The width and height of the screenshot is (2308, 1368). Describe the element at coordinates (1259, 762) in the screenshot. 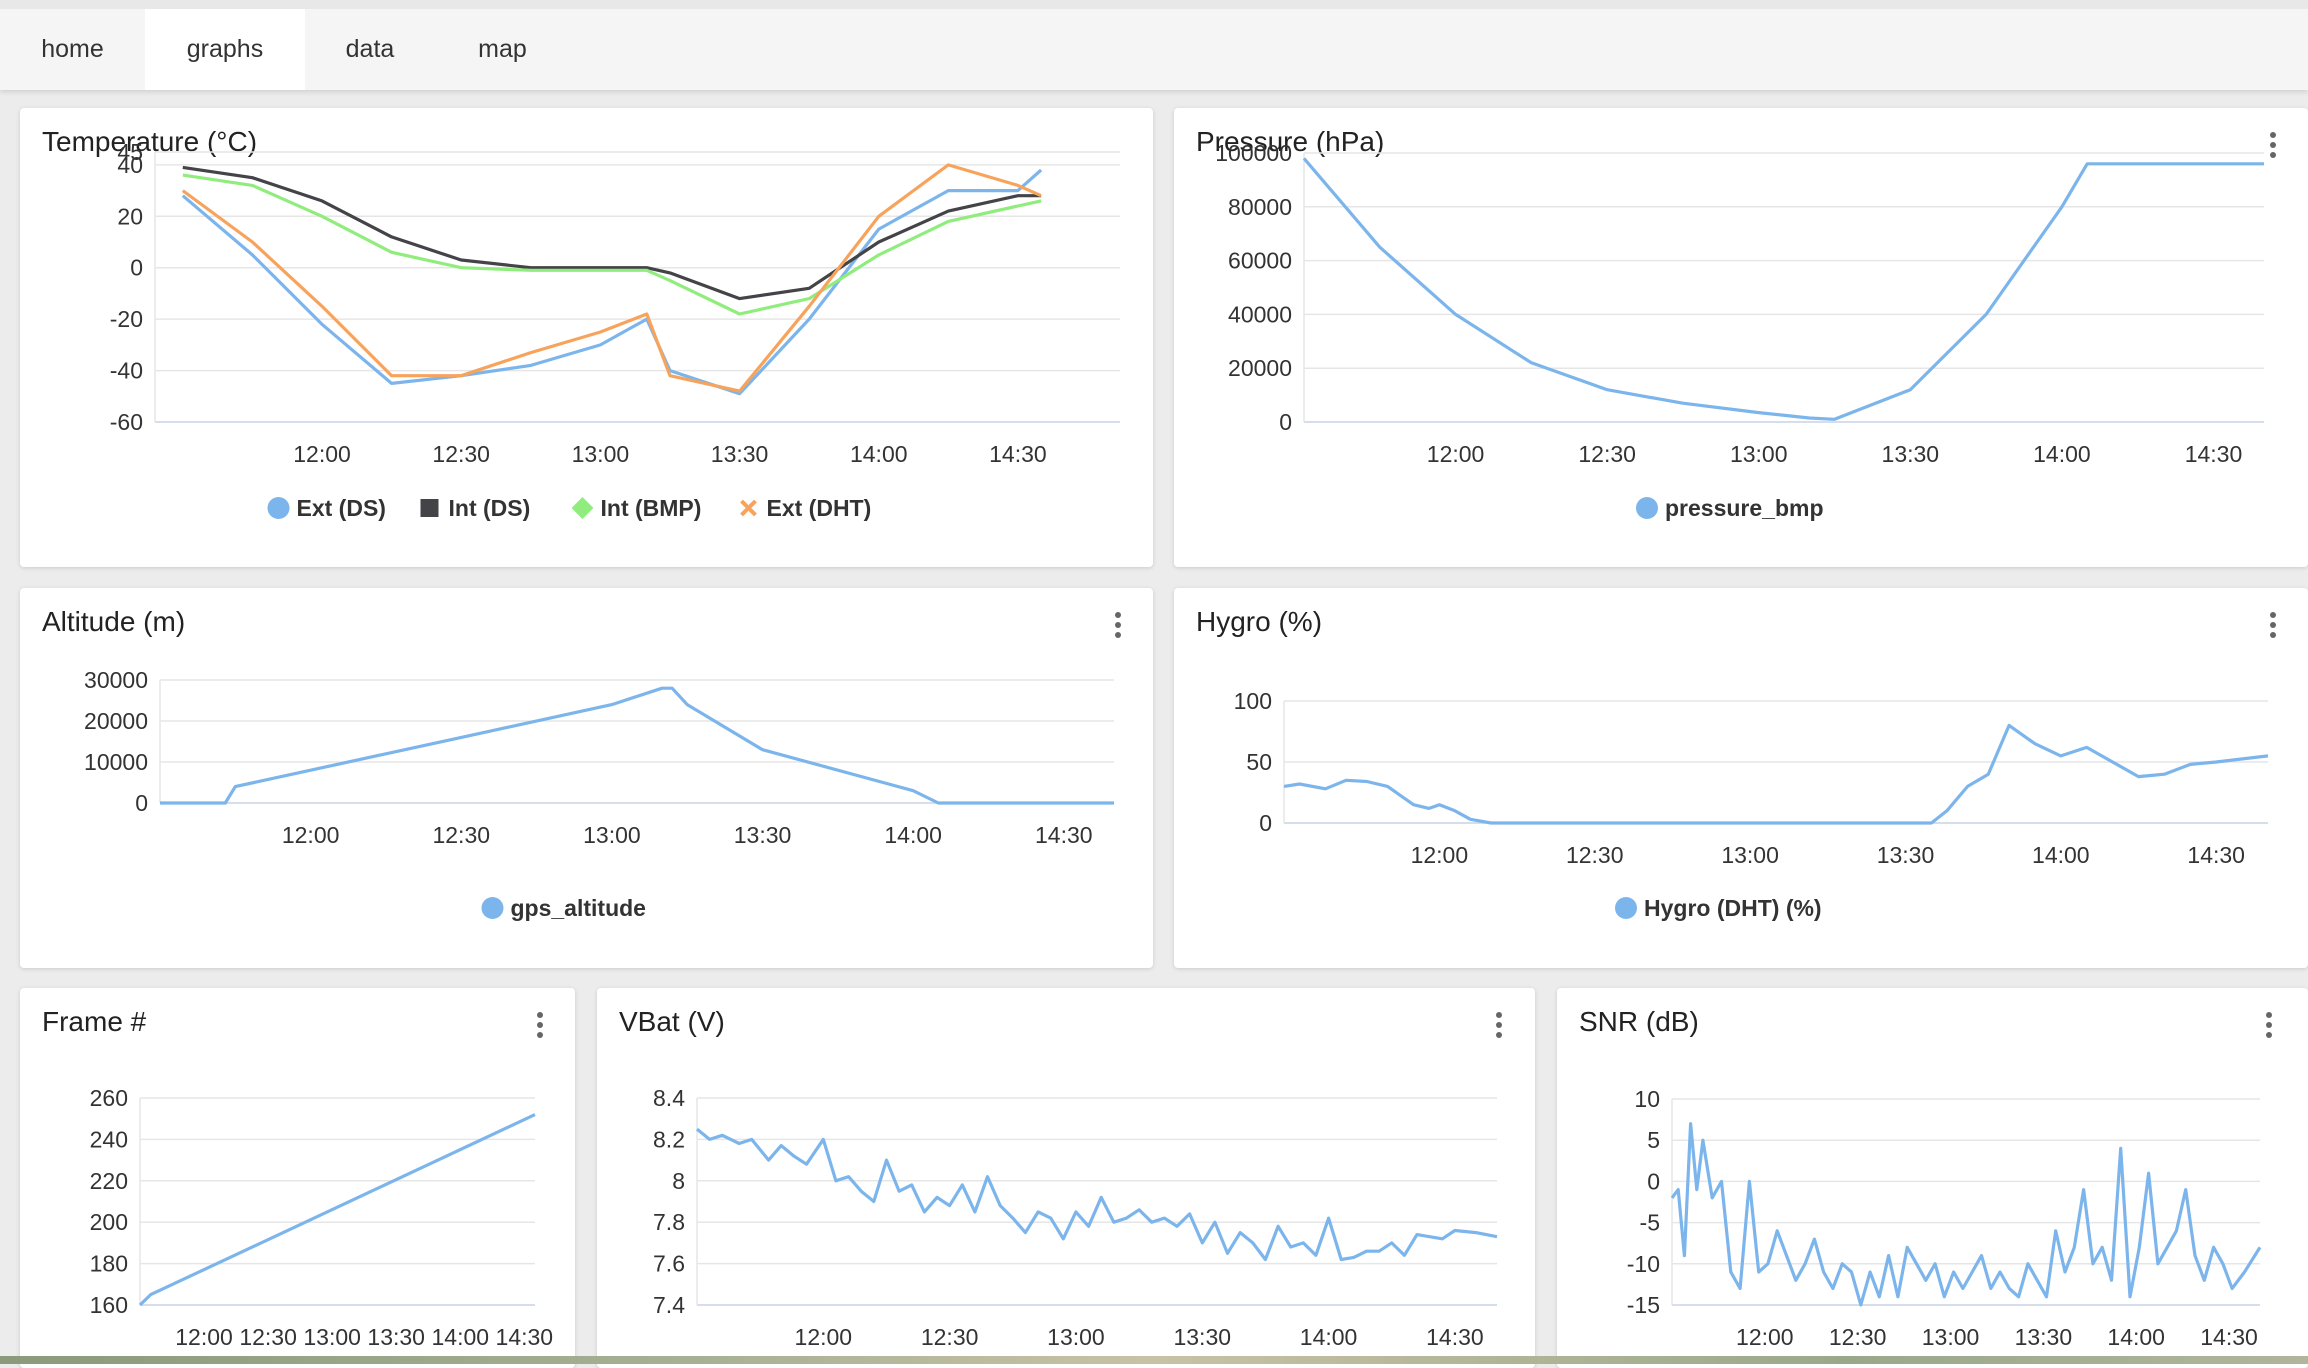

I see `y-tick-label: 50` at that location.